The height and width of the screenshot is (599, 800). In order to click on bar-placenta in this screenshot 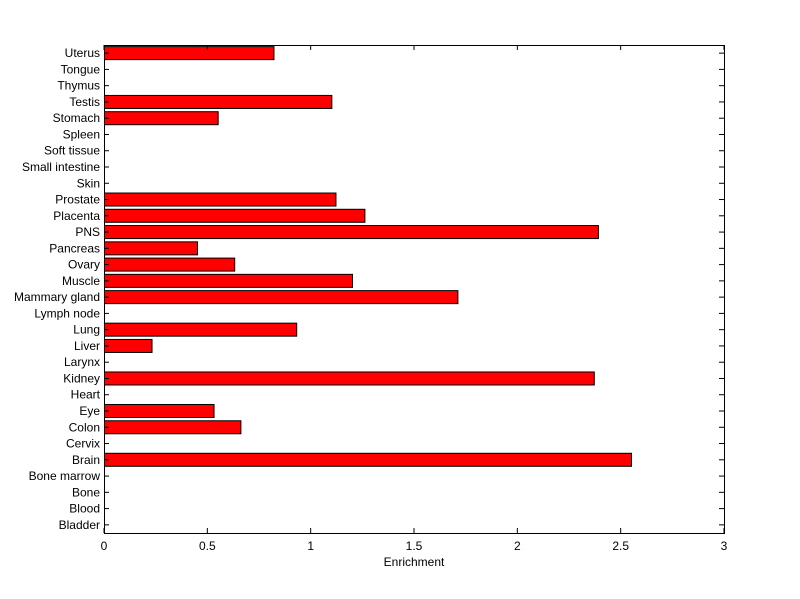, I will do `click(235, 215)`.